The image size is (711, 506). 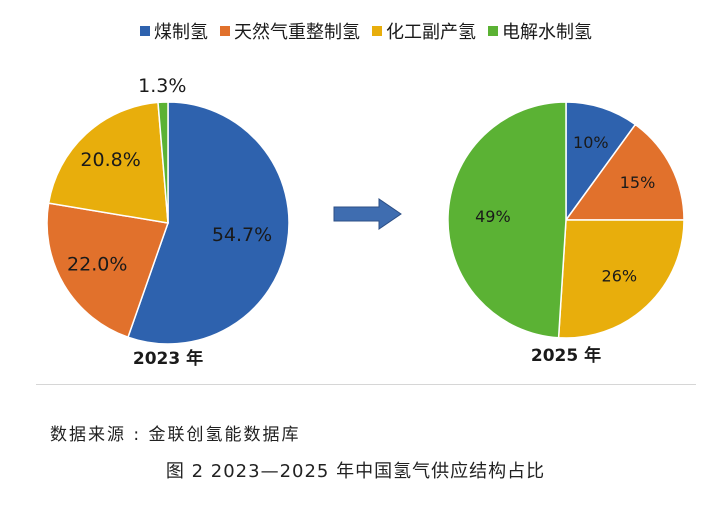 What do you see at coordinates (566, 355) in the screenshot?
I see `year-label: 2025 年` at bounding box center [566, 355].